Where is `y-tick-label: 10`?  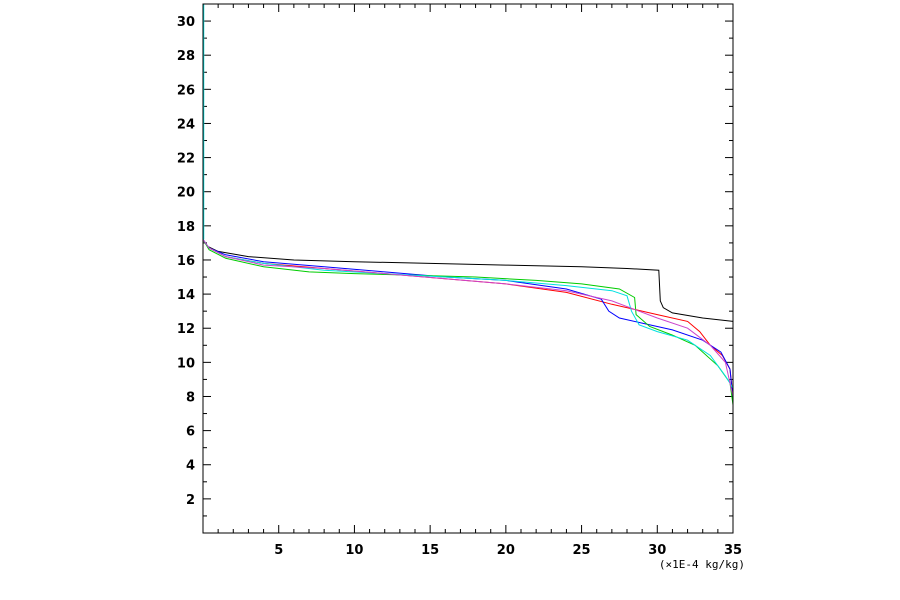
y-tick-label: 10 is located at coordinates (186, 363).